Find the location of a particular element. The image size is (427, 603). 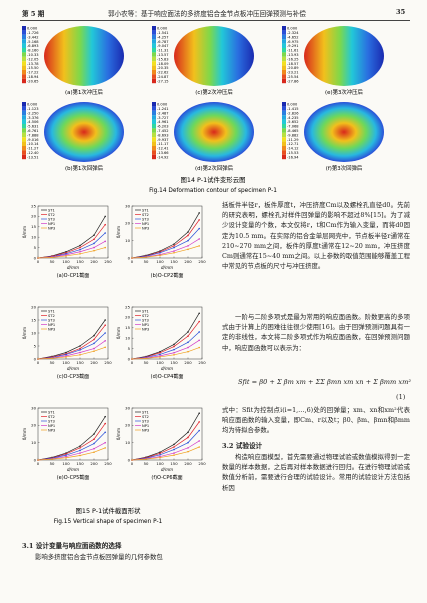

subplot-title: (f)O-CP6截面 is located at coordinates (166, 477).